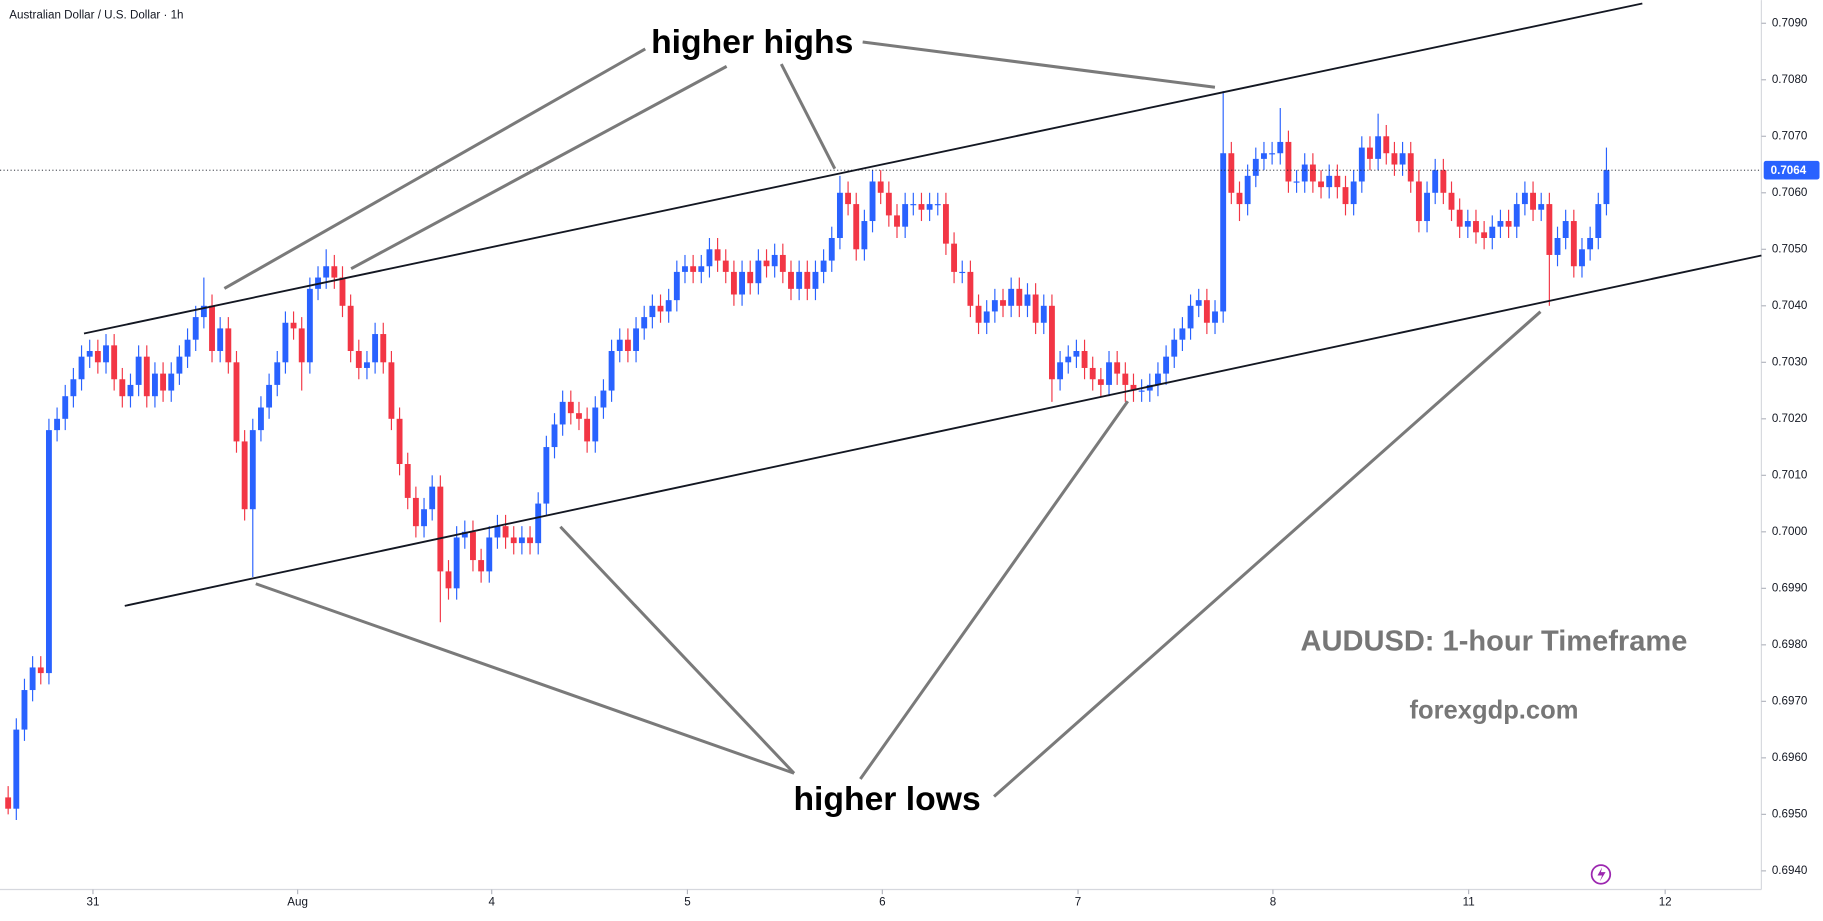 This screenshot has height=921, width=1823. Describe the element at coordinates (1665, 901) in the screenshot. I see `x-tick-label: 12` at that location.